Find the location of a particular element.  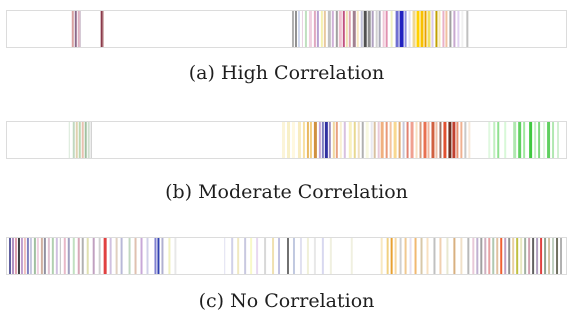

caption-high-correlation: (a) High Correlation is located at coordinates (286, 73).